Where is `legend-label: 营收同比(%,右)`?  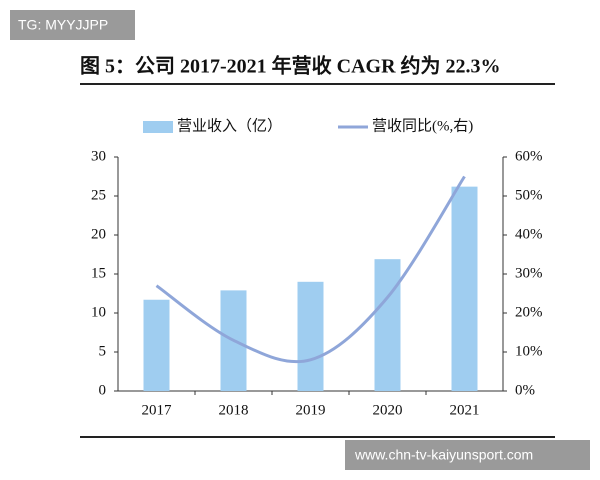 legend-label: 营收同比(%,右) is located at coordinates (422, 125).